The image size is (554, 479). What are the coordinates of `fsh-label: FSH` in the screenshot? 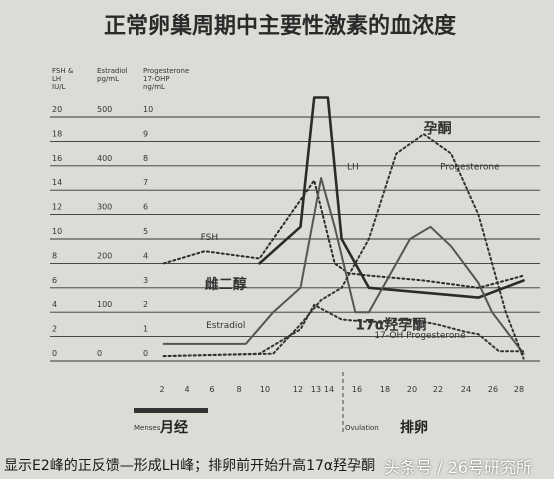 It's located at (210, 238).